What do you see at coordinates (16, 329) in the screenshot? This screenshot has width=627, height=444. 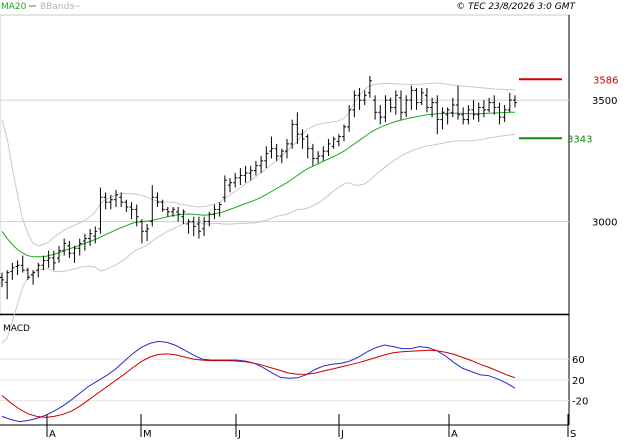 I see `macd-label: MACD` at bounding box center [16, 329].